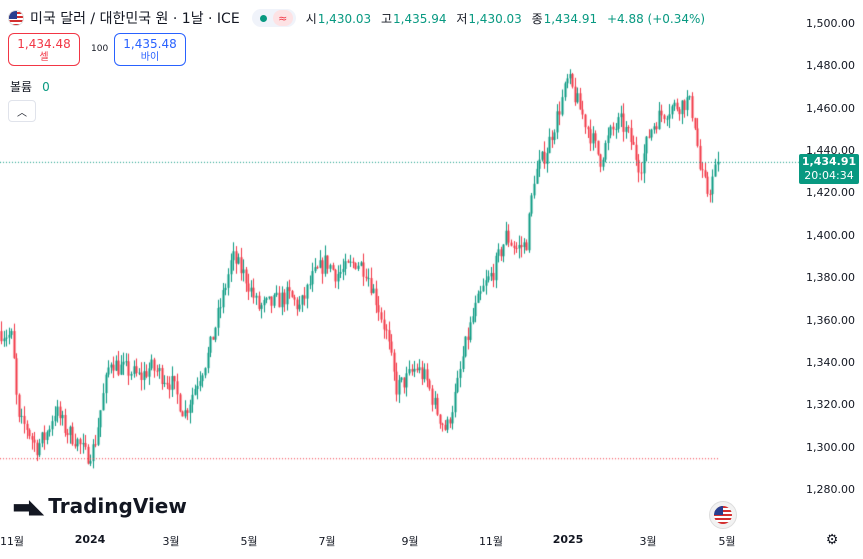 The width and height of the screenshot is (863, 559). What do you see at coordinates (830, 108) in the screenshot?
I see `price-tick-label: 1,460.00` at bounding box center [830, 108].